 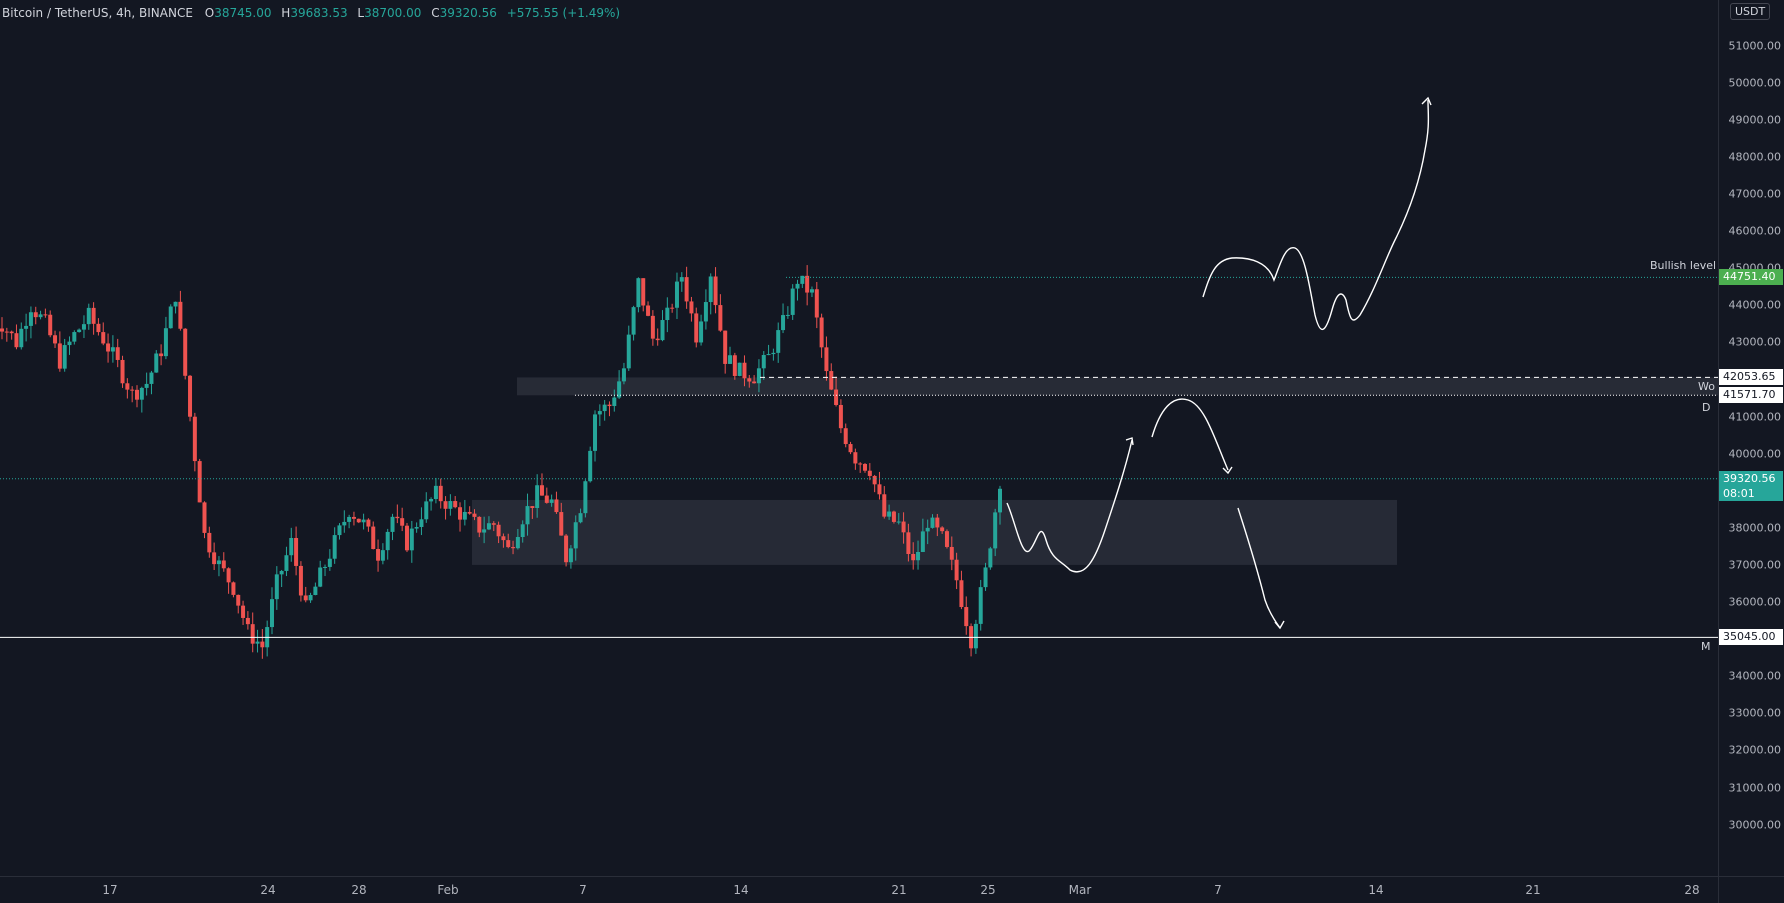 I want to click on time-axis: 17 24 28 Feb 7 14 21 25 Mar 7 14 21 28, so click(x=859, y=889).